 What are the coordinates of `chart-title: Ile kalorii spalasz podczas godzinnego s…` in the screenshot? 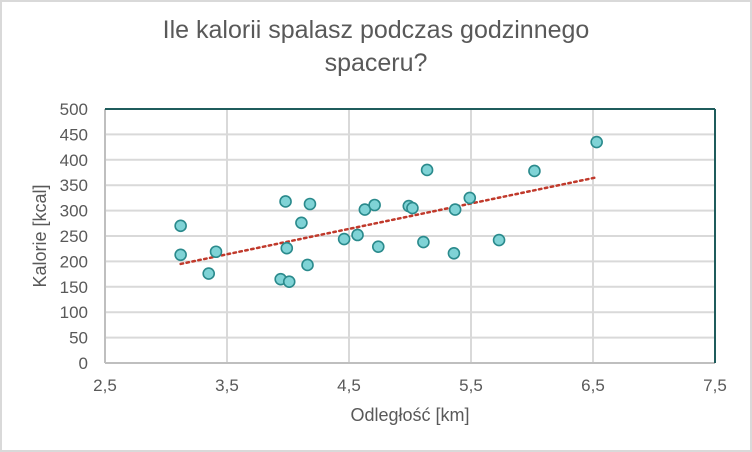 It's located at (376, 47).